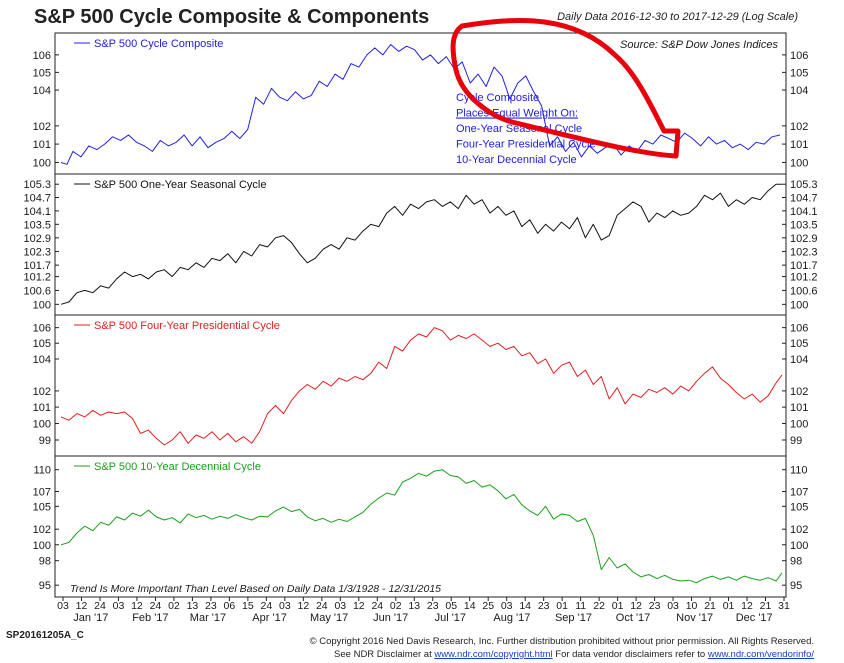  I want to click on y-tick-label-right: 104, so click(799, 91).